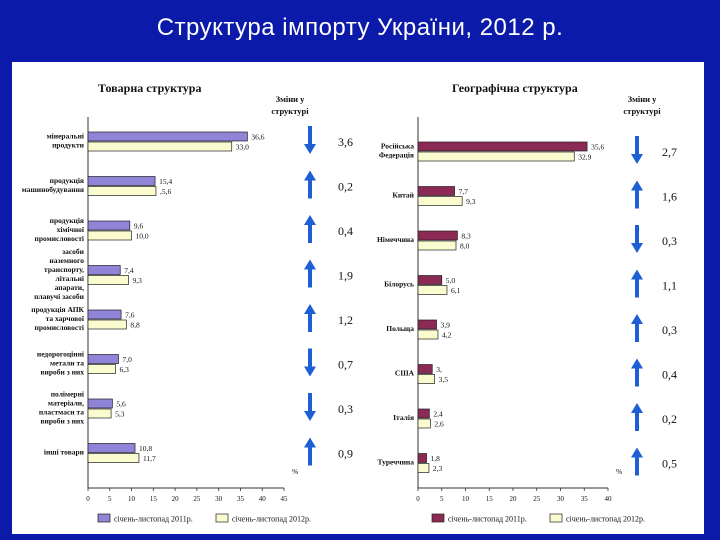 The height and width of the screenshot is (540, 720). Describe the element at coordinates (271, 519) in the screenshot. I see `commodity-legend-label: січень-листопад 2012р.` at that location.